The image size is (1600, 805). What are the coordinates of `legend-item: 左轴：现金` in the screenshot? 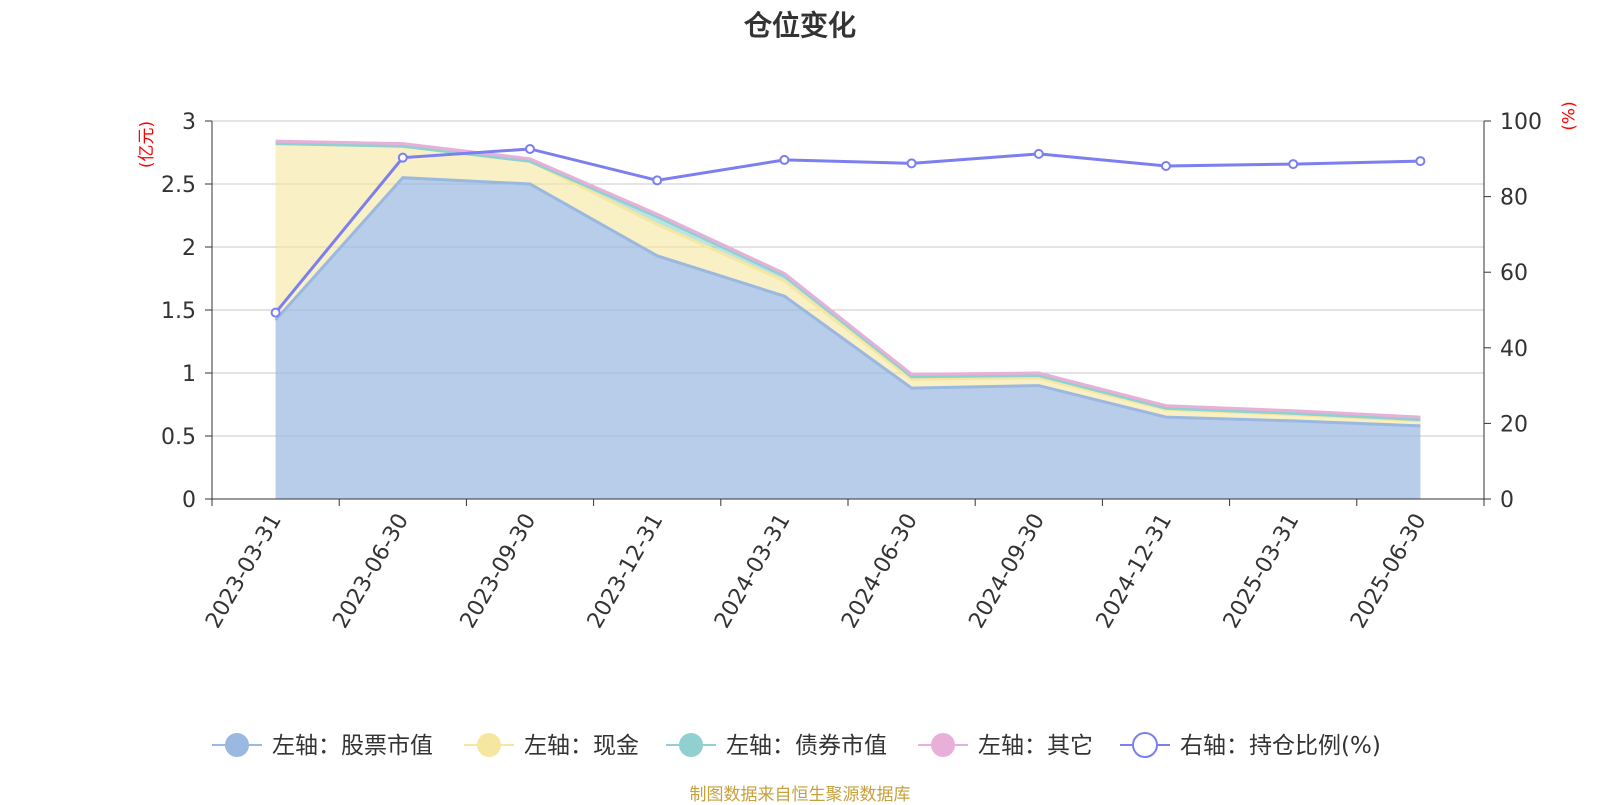 It's located at (551, 746).